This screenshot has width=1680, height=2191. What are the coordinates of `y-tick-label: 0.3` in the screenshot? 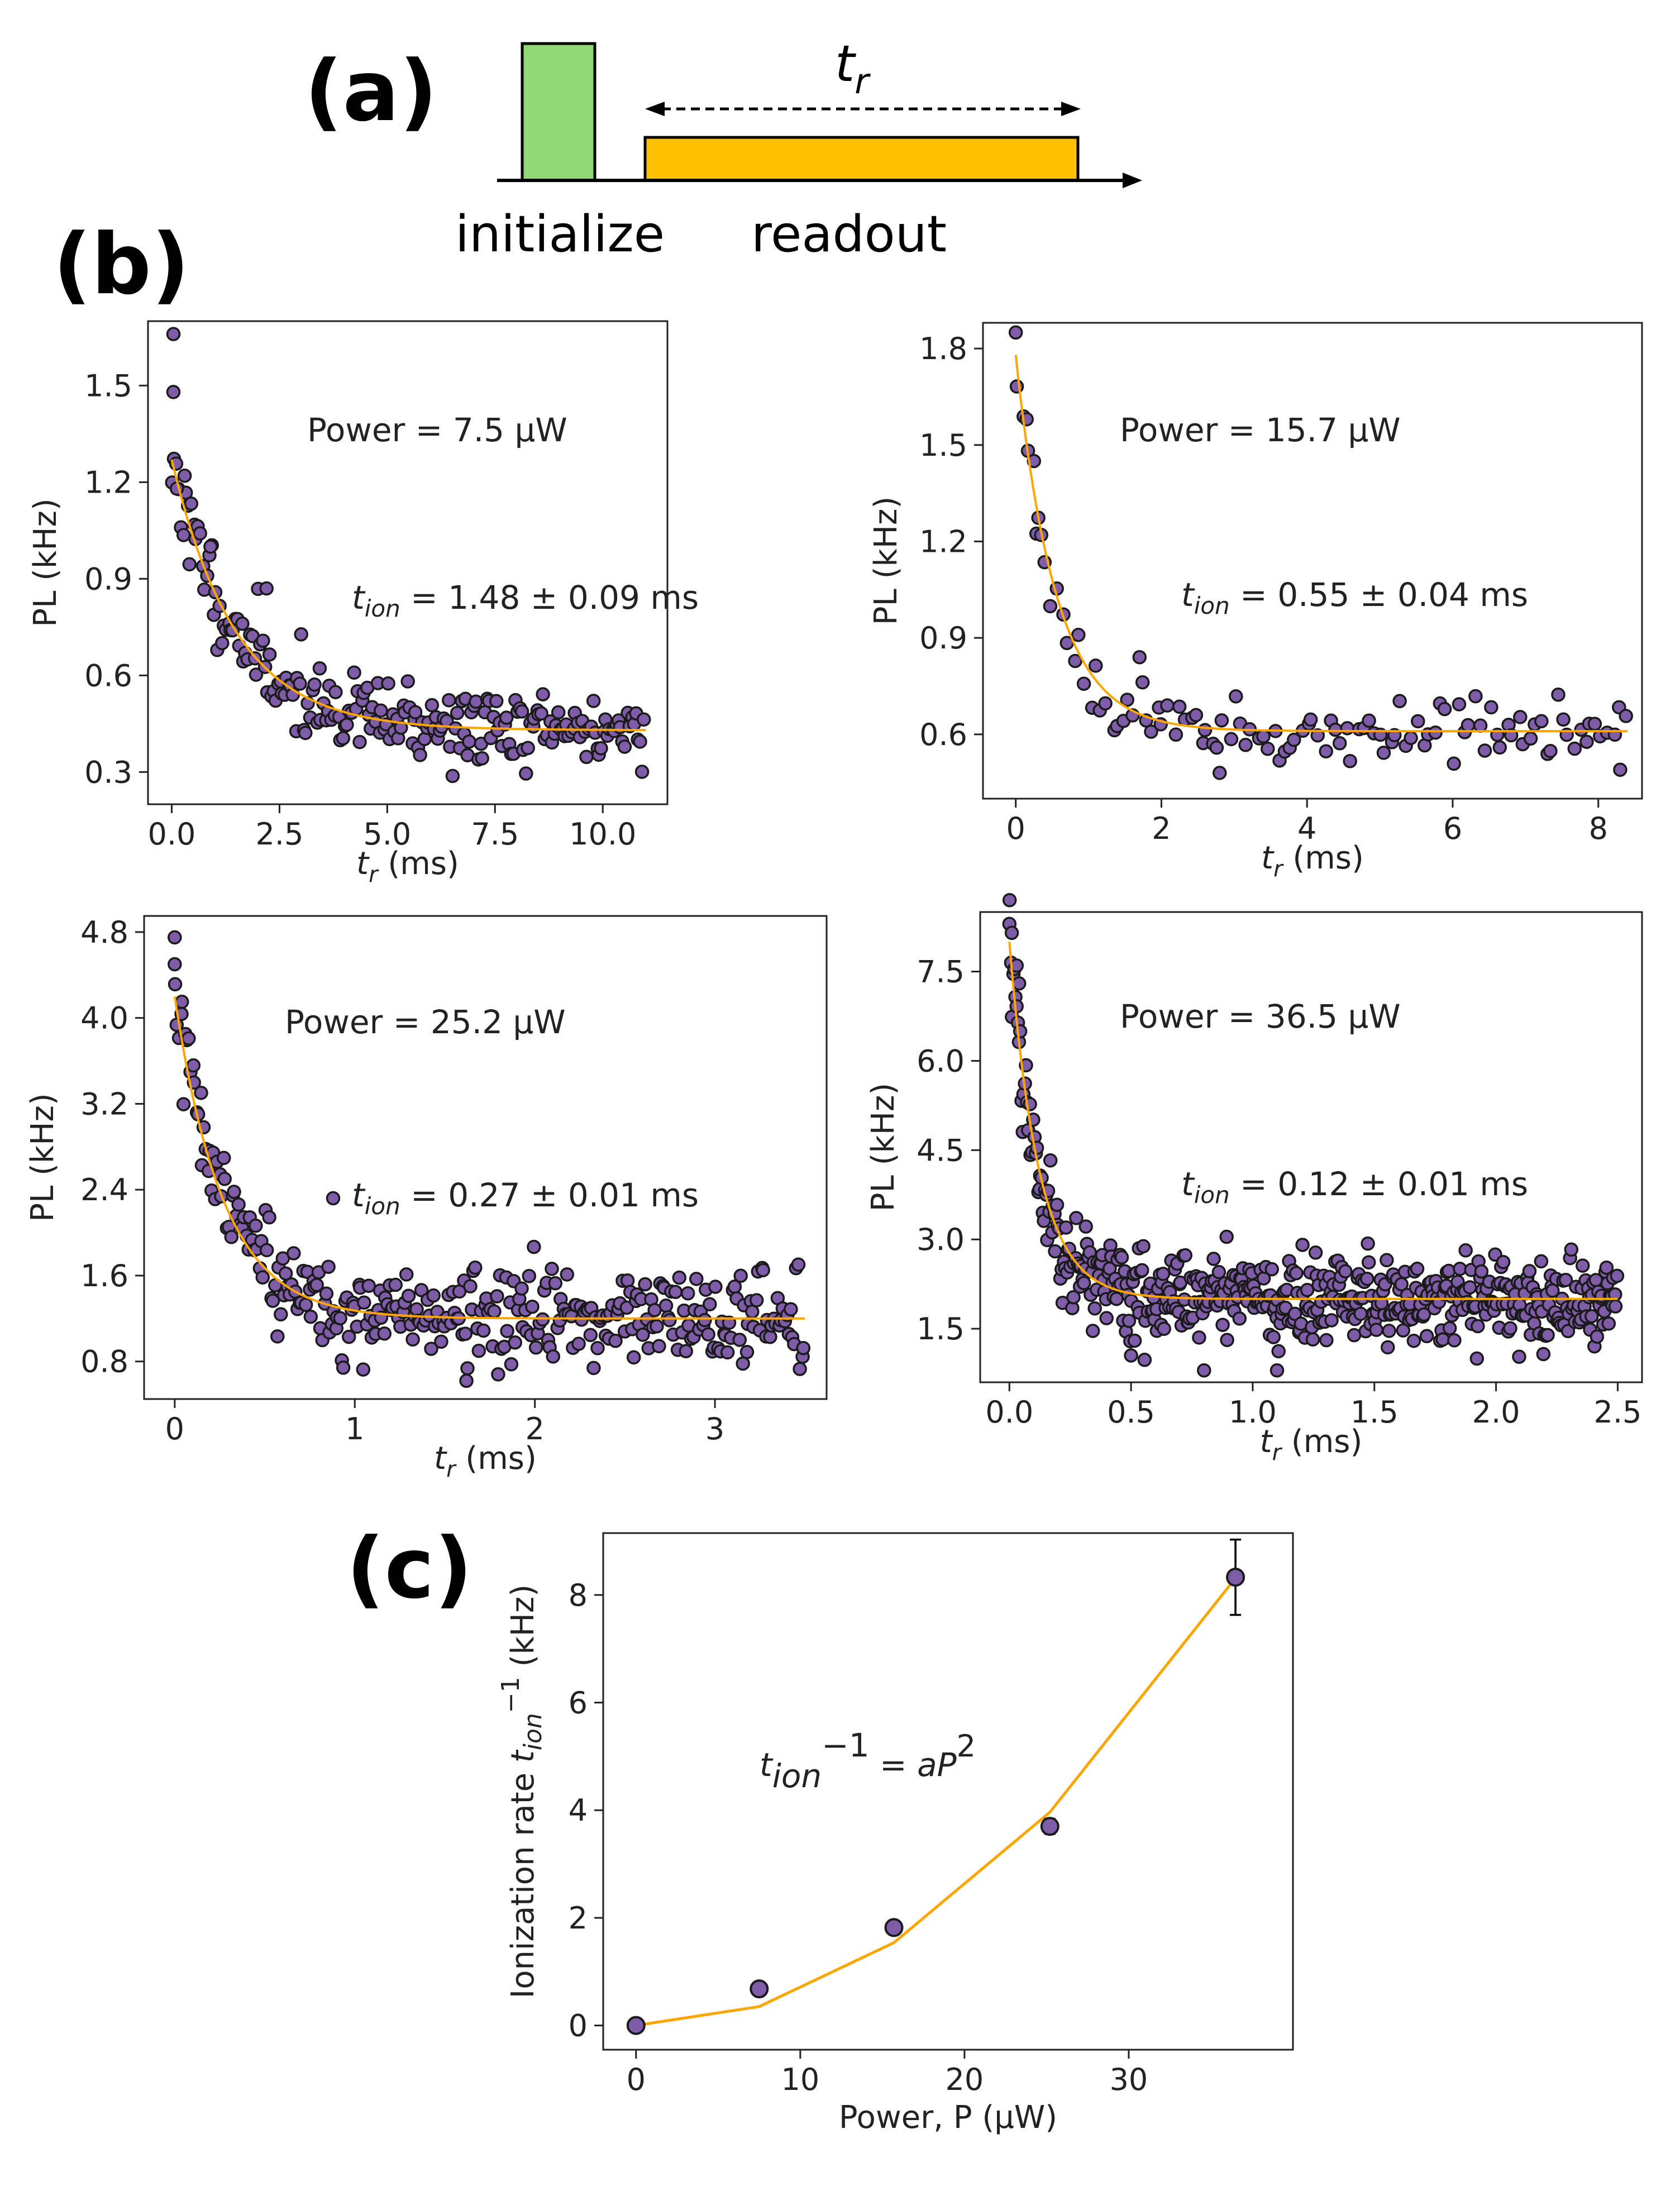 It's located at (108, 773).